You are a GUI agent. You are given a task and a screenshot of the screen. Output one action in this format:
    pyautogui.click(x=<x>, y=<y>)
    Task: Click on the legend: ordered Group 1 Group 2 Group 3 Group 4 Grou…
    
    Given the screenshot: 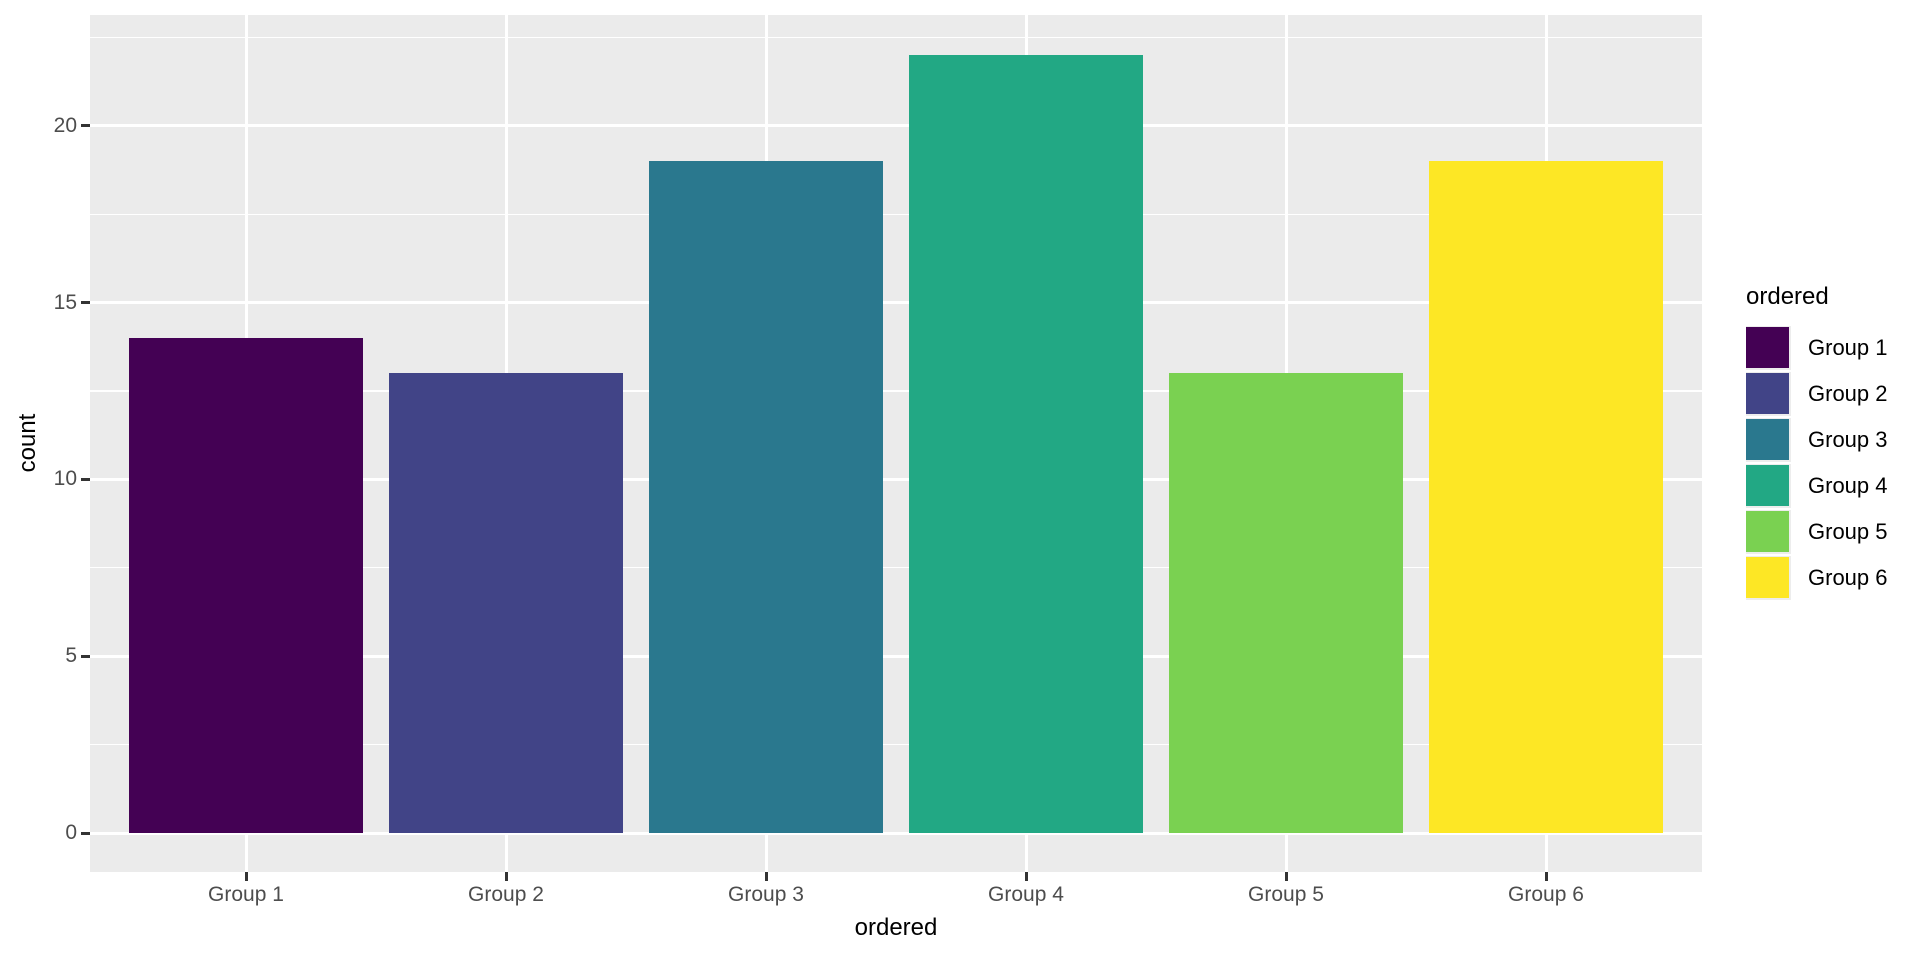 What is the action you would take?
    pyautogui.click(x=1817, y=443)
    